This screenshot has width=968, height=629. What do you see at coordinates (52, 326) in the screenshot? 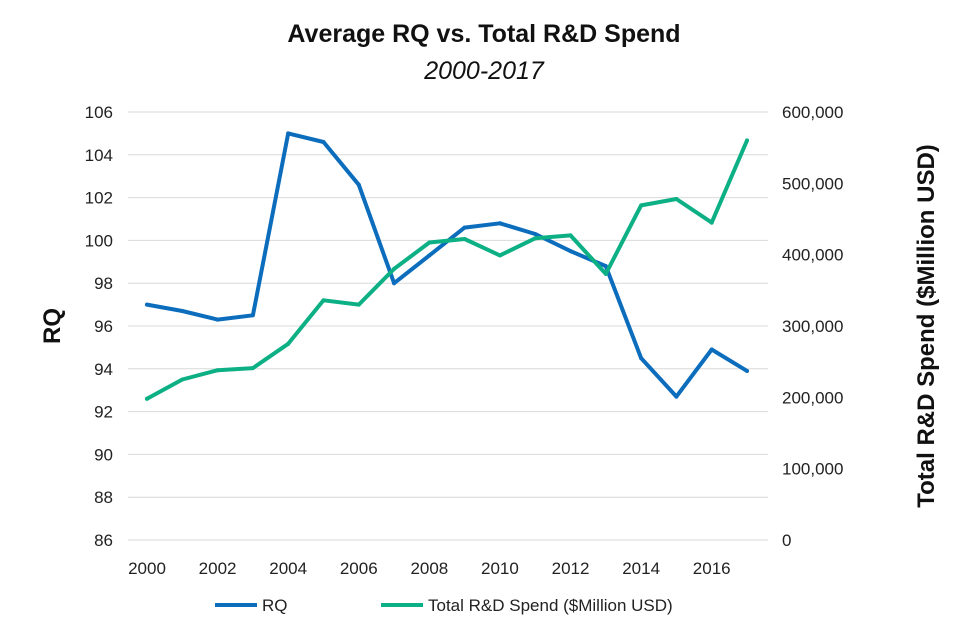
I see `left-axis-title: RQ` at bounding box center [52, 326].